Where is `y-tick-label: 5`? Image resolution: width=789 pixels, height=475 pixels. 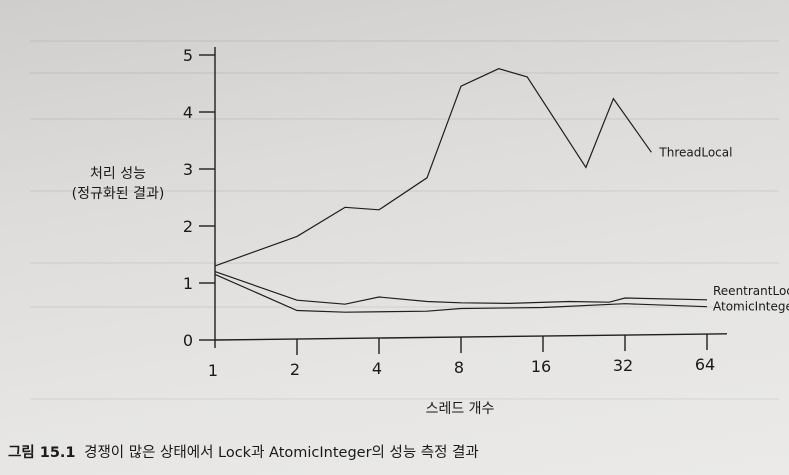 y-tick-label: 5 is located at coordinates (188, 55).